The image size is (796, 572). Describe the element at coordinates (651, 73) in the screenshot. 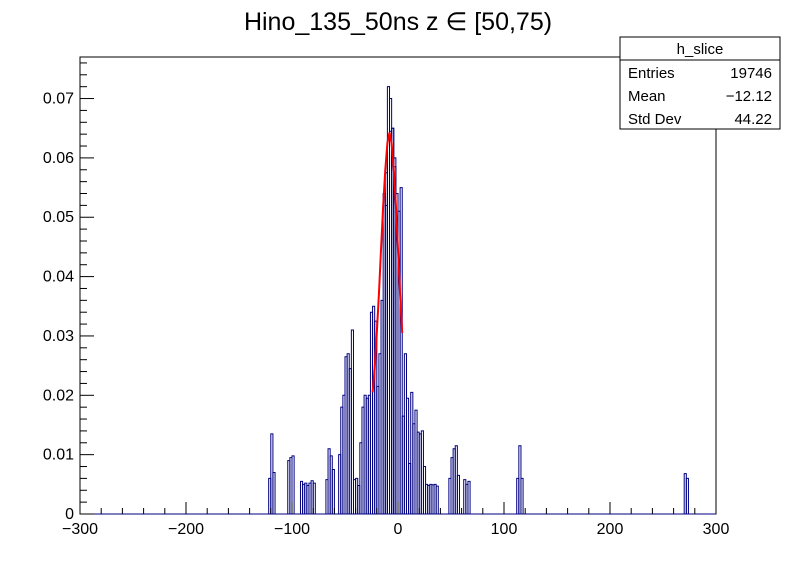

I see `stats-label-entries: Entries` at that location.